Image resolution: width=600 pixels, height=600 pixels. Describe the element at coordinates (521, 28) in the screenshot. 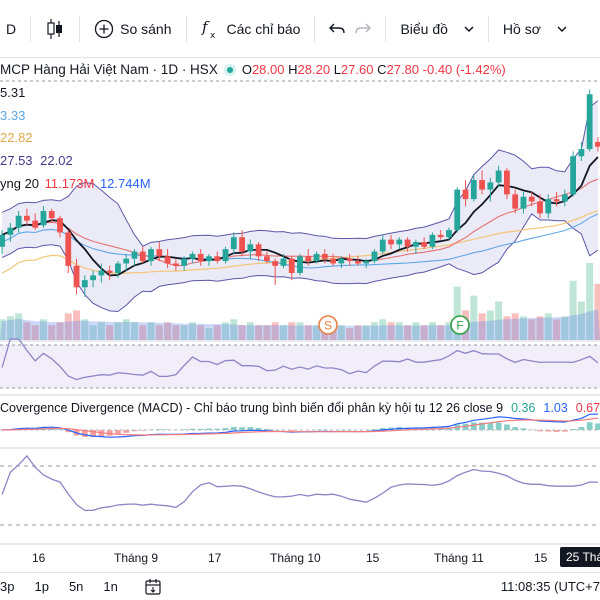

I see `profile-label: Hồ sơ` at that location.